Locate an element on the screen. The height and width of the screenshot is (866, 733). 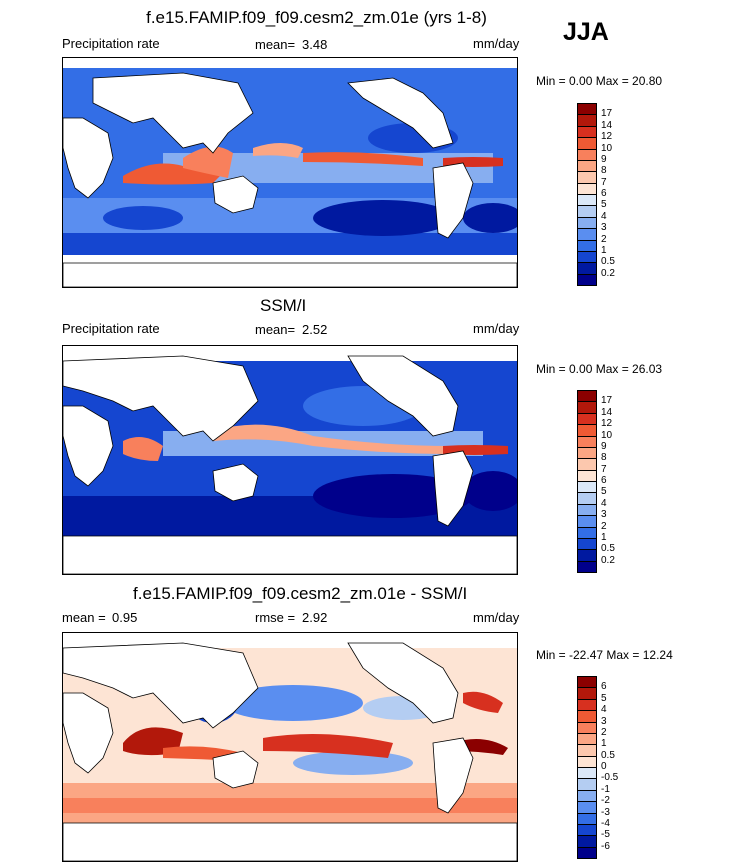
panel3-colorbar: 6 5 4 3 2 1 0.5 0 -0.5 -1 -2 -3 -4 -5 -6 is located at coordinates (607, 767).